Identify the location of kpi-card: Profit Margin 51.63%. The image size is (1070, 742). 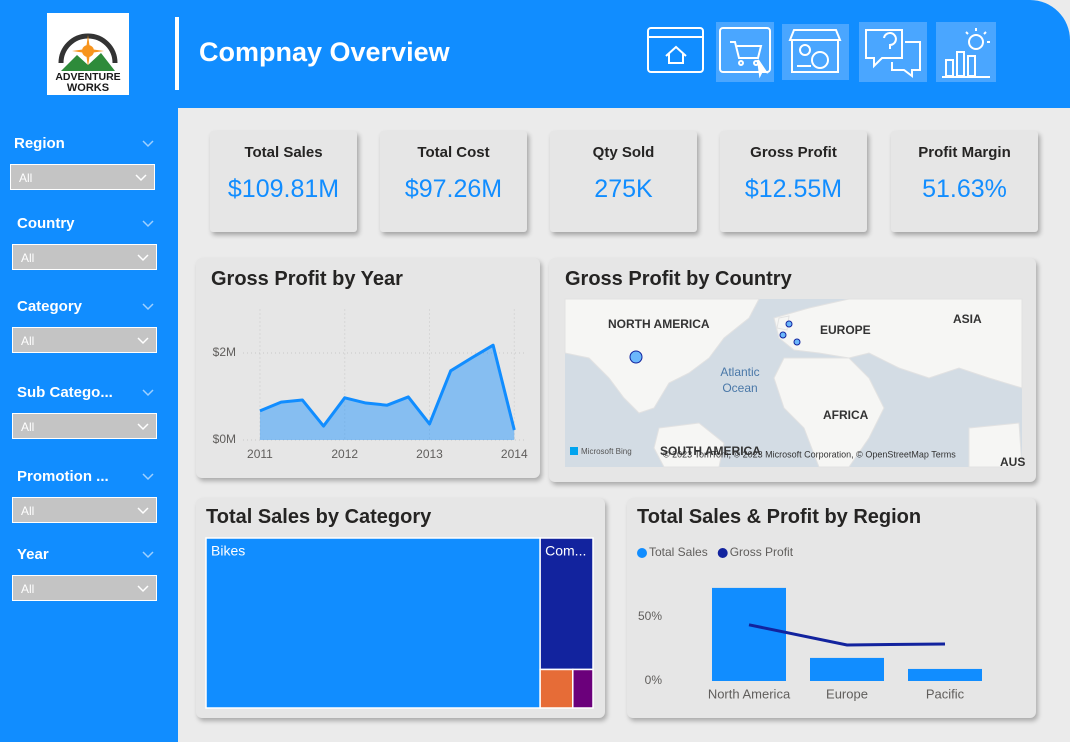
(964, 181).